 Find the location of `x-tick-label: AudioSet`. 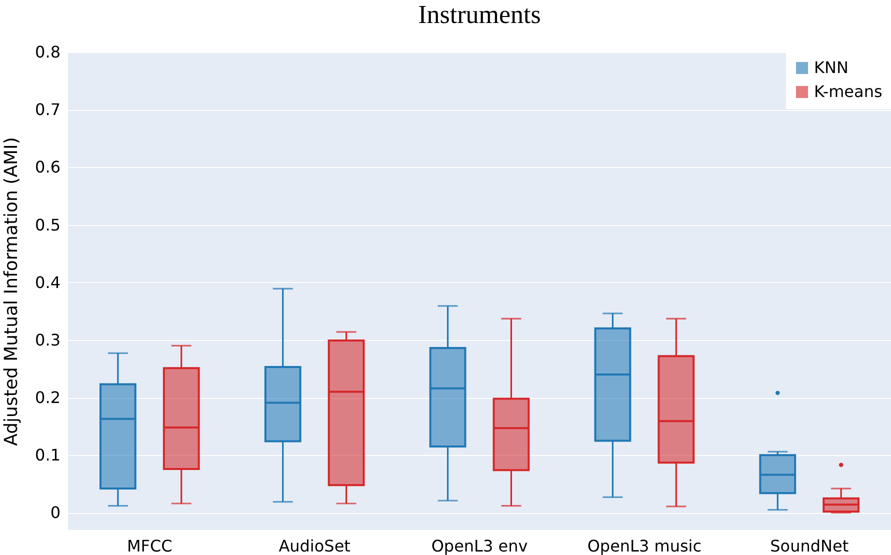

x-tick-label: AudioSet is located at coordinates (314, 545).